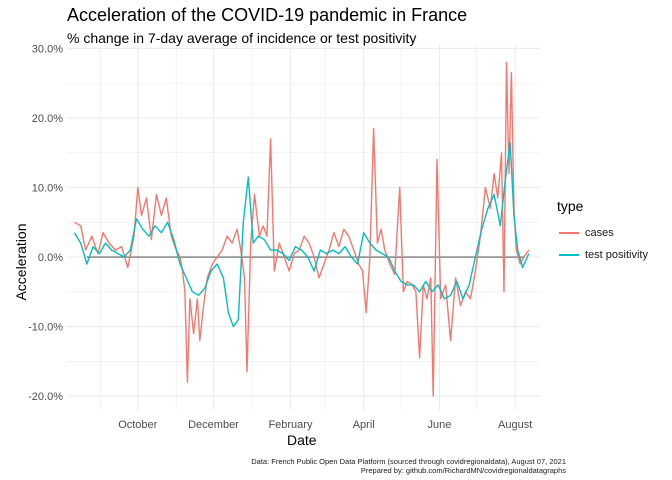 This screenshot has height=480, width=672. Describe the element at coordinates (569, 233) in the screenshot. I see `legend-key-cases` at that location.